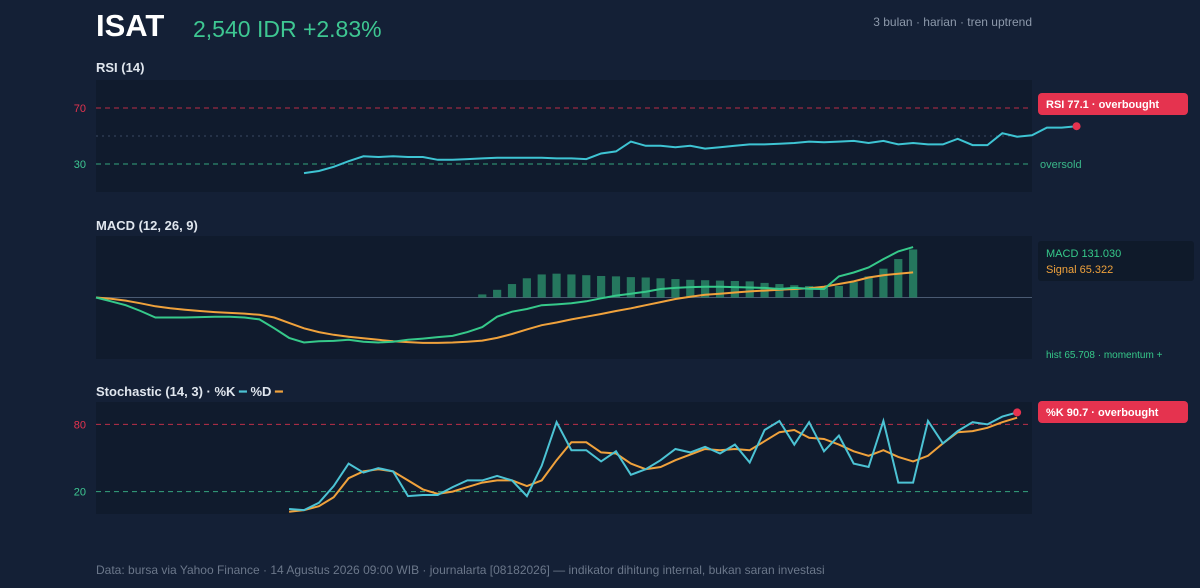 Image resolution: width=1200 pixels, height=588 pixels. I want to click on stochastic-panel, so click(564, 458).